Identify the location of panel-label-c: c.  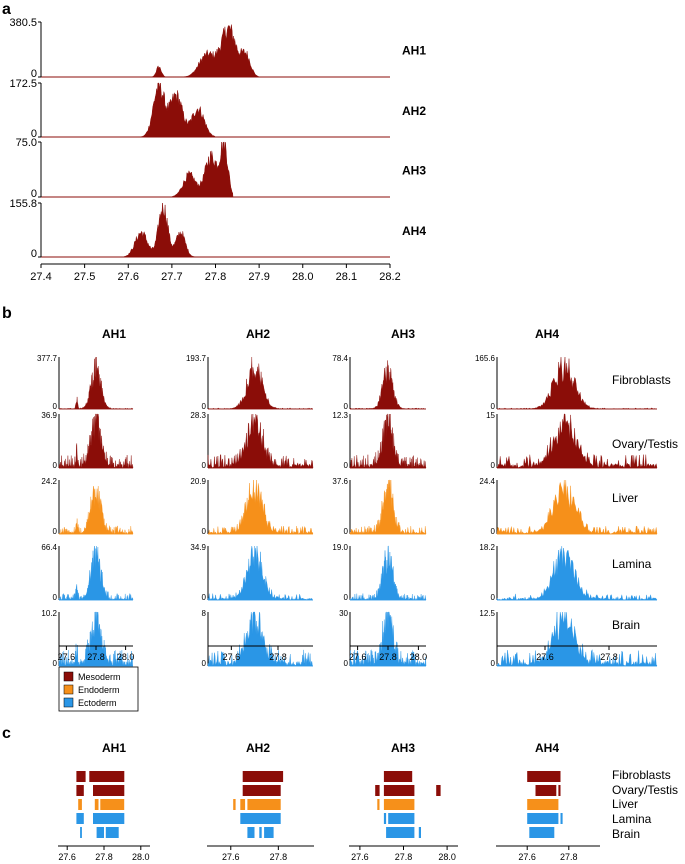
(6, 733).